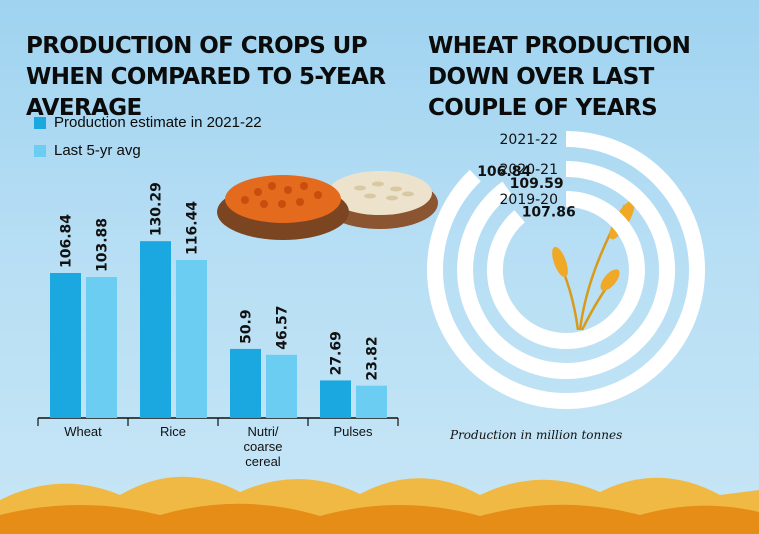 This screenshot has height=534, width=759. I want to click on bar-value-label: 103.88, so click(103, 245).